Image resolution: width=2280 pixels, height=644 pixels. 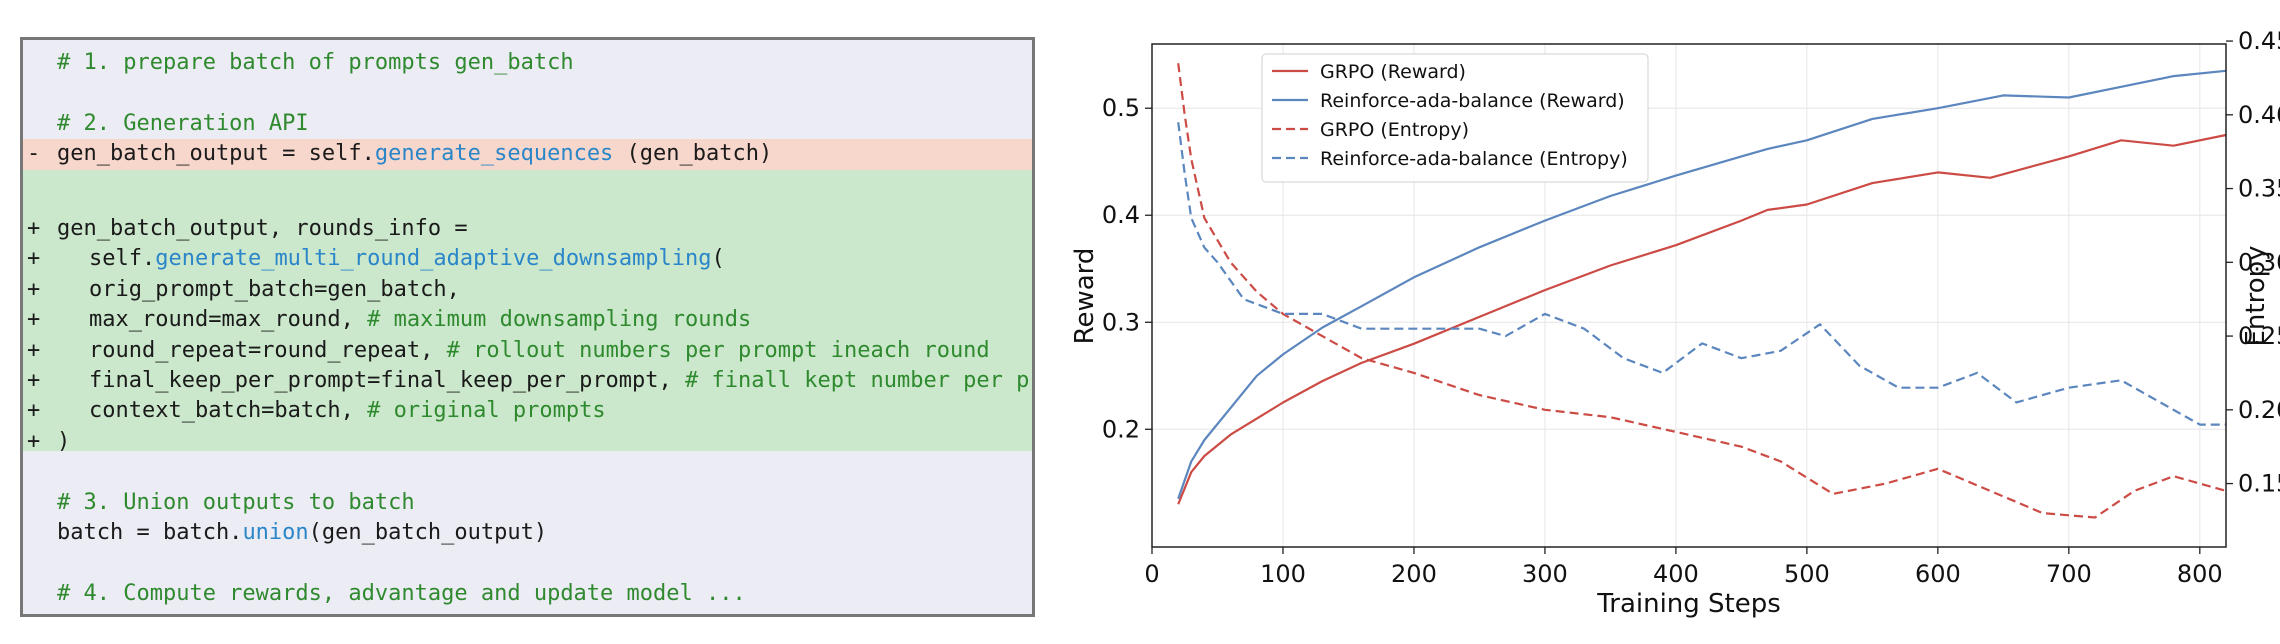 I want to click on y-right-tick-label: 0.20, so click(x=2259, y=410).